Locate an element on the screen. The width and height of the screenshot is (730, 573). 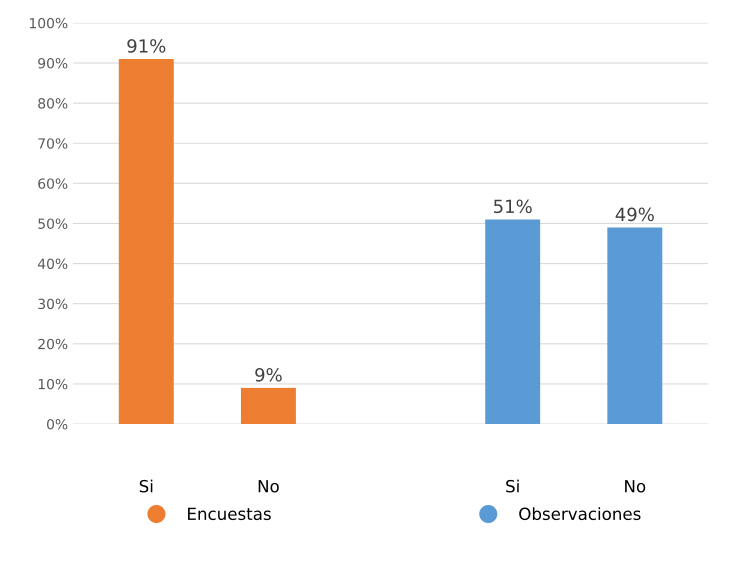
y-tick-label: 70% is located at coordinates (53, 143).